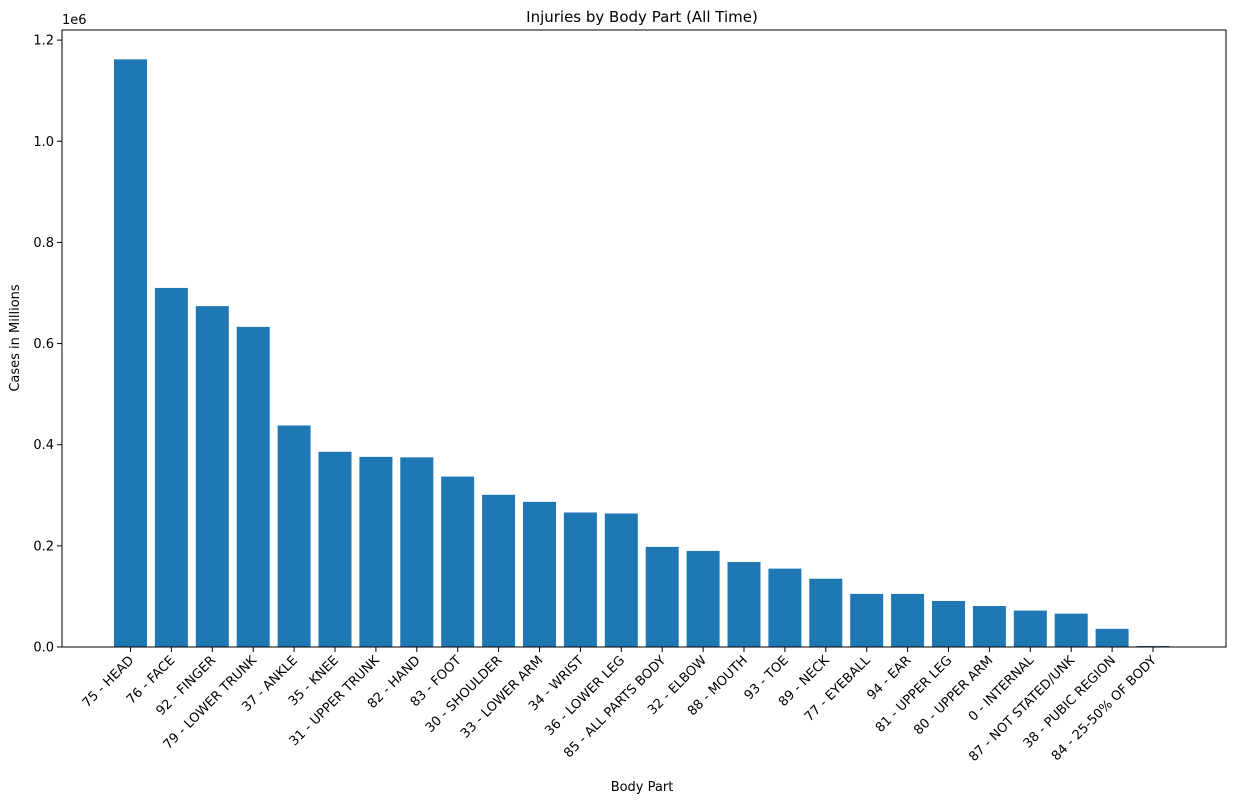 The height and width of the screenshot is (807, 1233). I want to click on y-tick-label: 1.0, so click(43, 142).